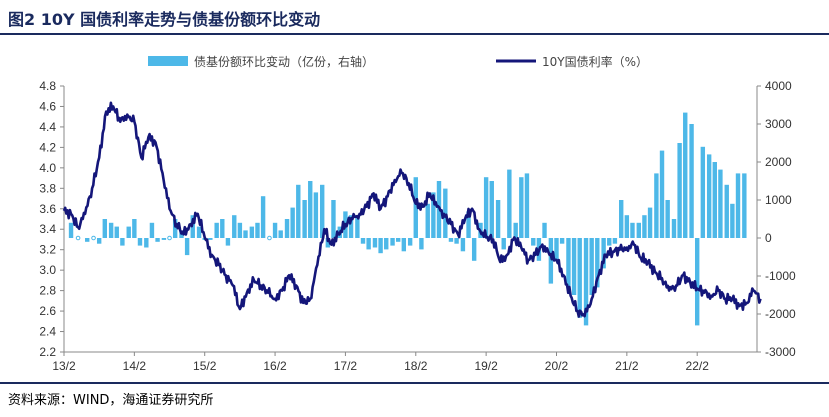 The width and height of the screenshot is (829, 417). What do you see at coordinates (47, 209) in the screenshot?
I see `left-tick-label: 3.6` at bounding box center [47, 209].